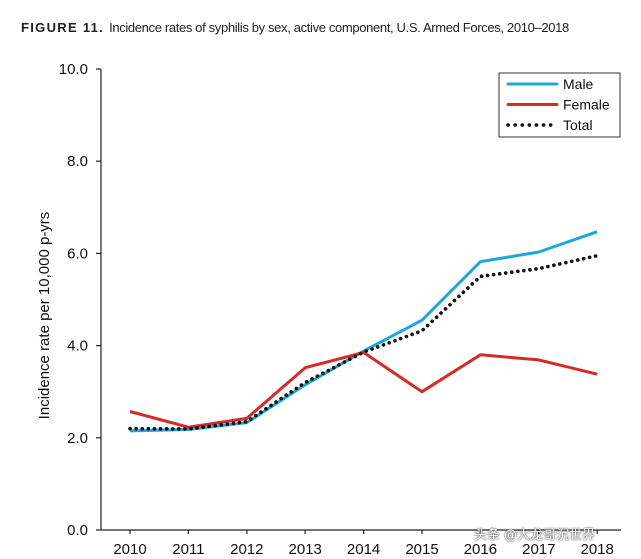  I want to click on x-tick-label: 2015, so click(421, 549).